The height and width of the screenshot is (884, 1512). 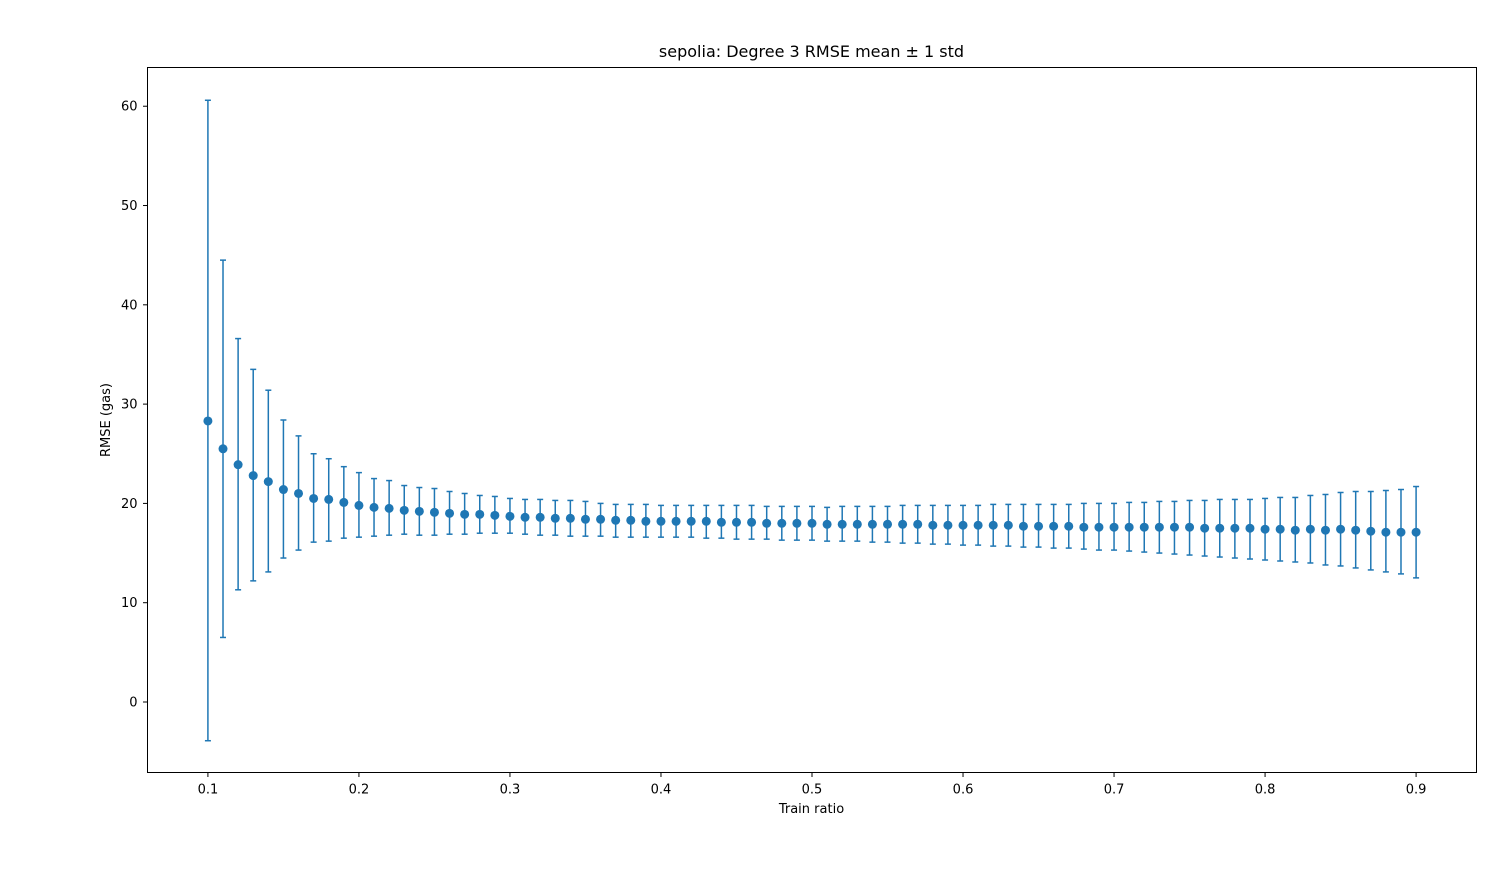 What do you see at coordinates (208, 790) in the screenshot?
I see `x-tick-label: 0.1` at bounding box center [208, 790].